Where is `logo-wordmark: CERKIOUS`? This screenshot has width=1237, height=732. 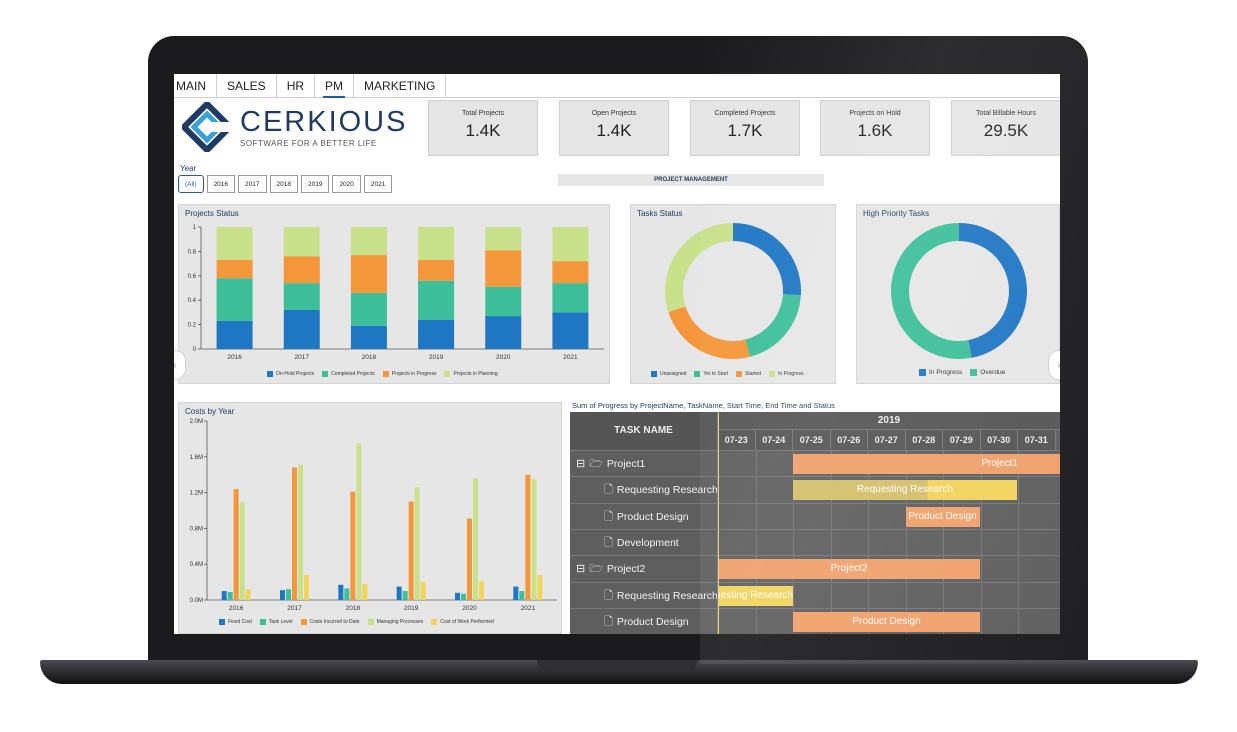 logo-wordmark: CERKIOUS is located at coordinates (324, 122).